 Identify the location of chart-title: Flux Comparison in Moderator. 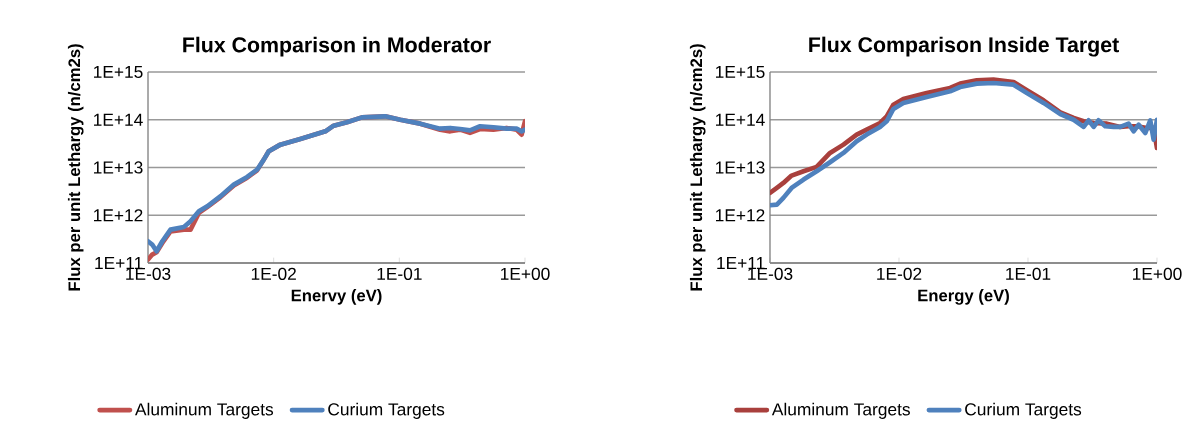
(337, 46).